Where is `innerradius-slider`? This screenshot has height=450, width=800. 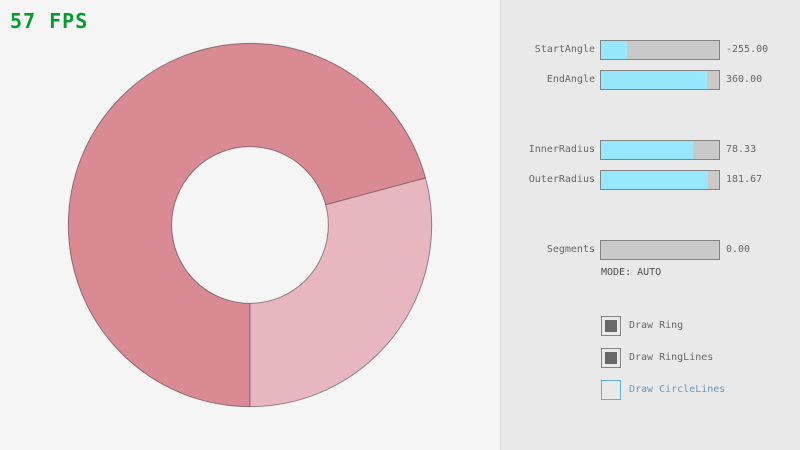
innerradius-slider is located at coordinates (660, 150).